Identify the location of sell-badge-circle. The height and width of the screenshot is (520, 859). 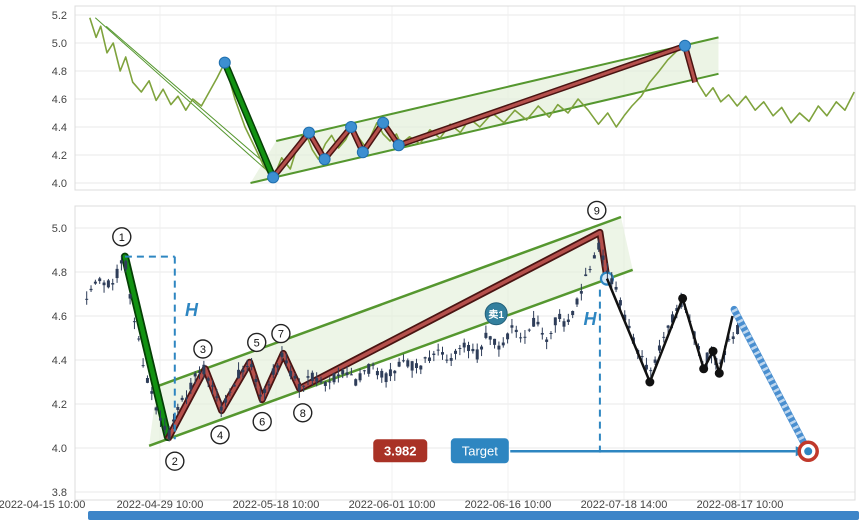
(496, 314).